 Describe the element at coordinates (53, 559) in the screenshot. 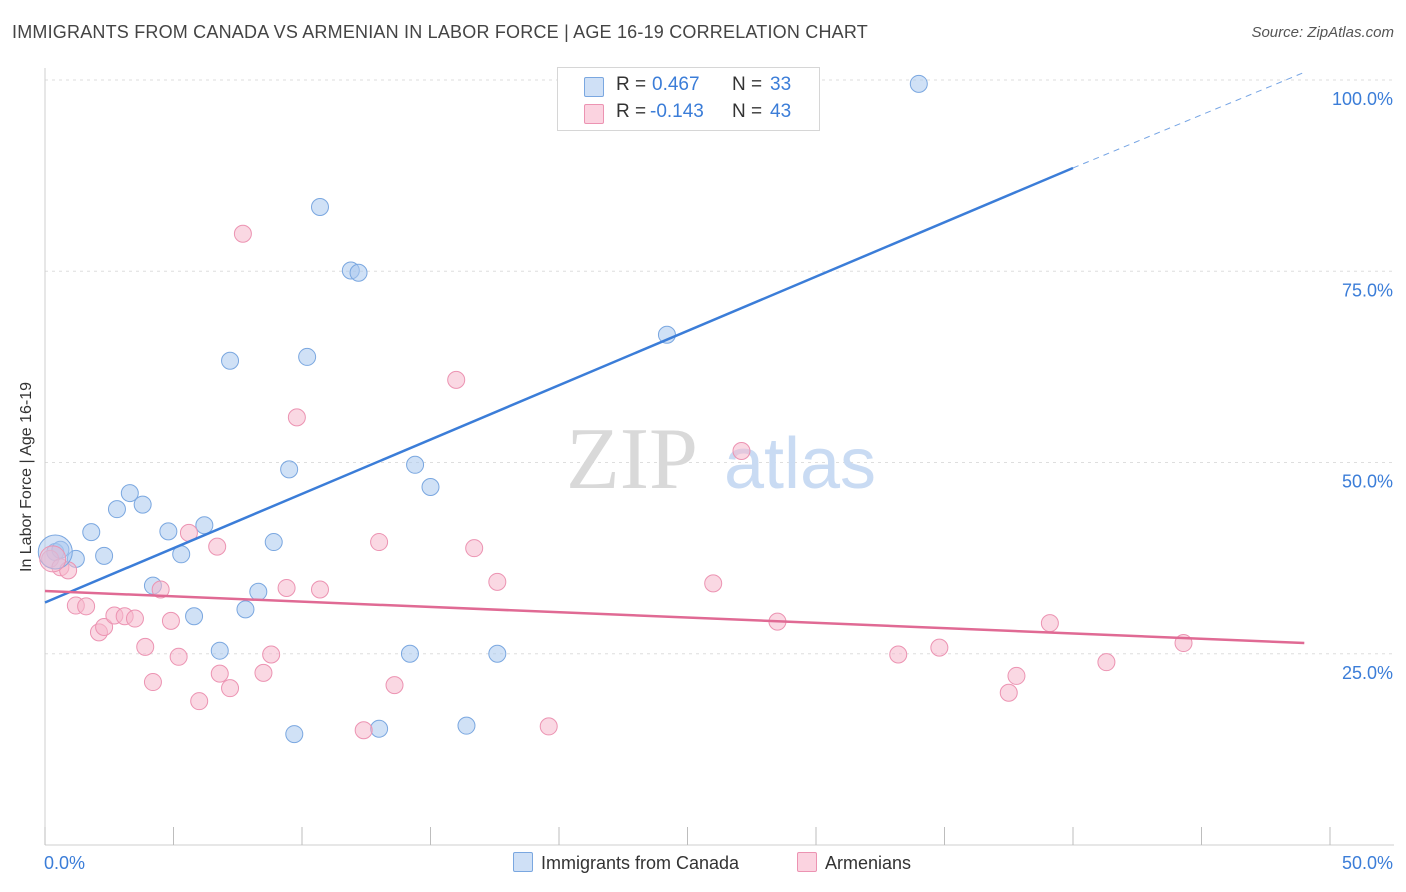

I see `point-armenians-cluster` at that location.